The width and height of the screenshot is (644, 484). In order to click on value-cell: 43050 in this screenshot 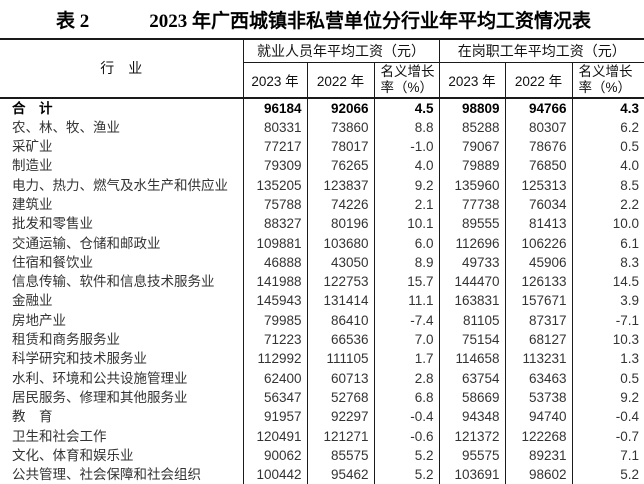, I will do `click(340, 262)`.